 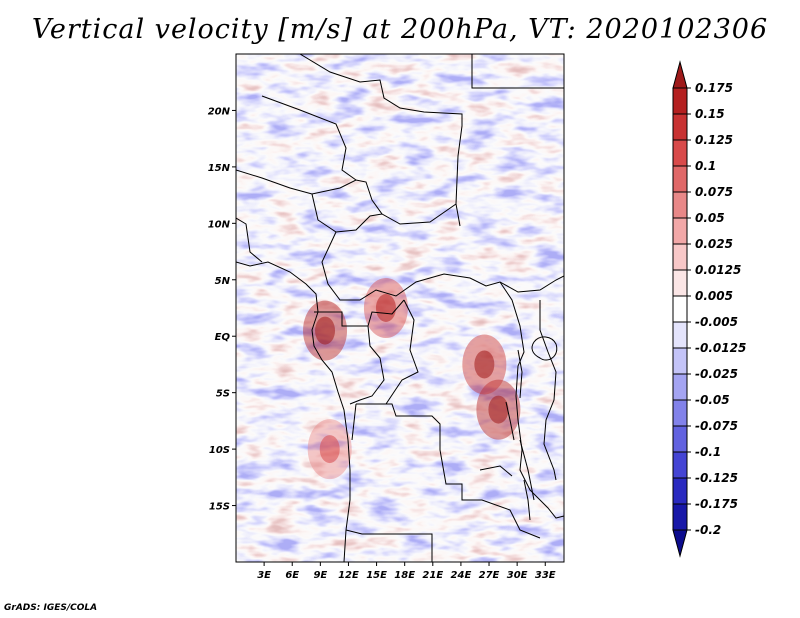 What do you see at coordinates (348, 575) in the screenshot?
I see `x-tick-label: 12E` at bounding box center [348, 575].